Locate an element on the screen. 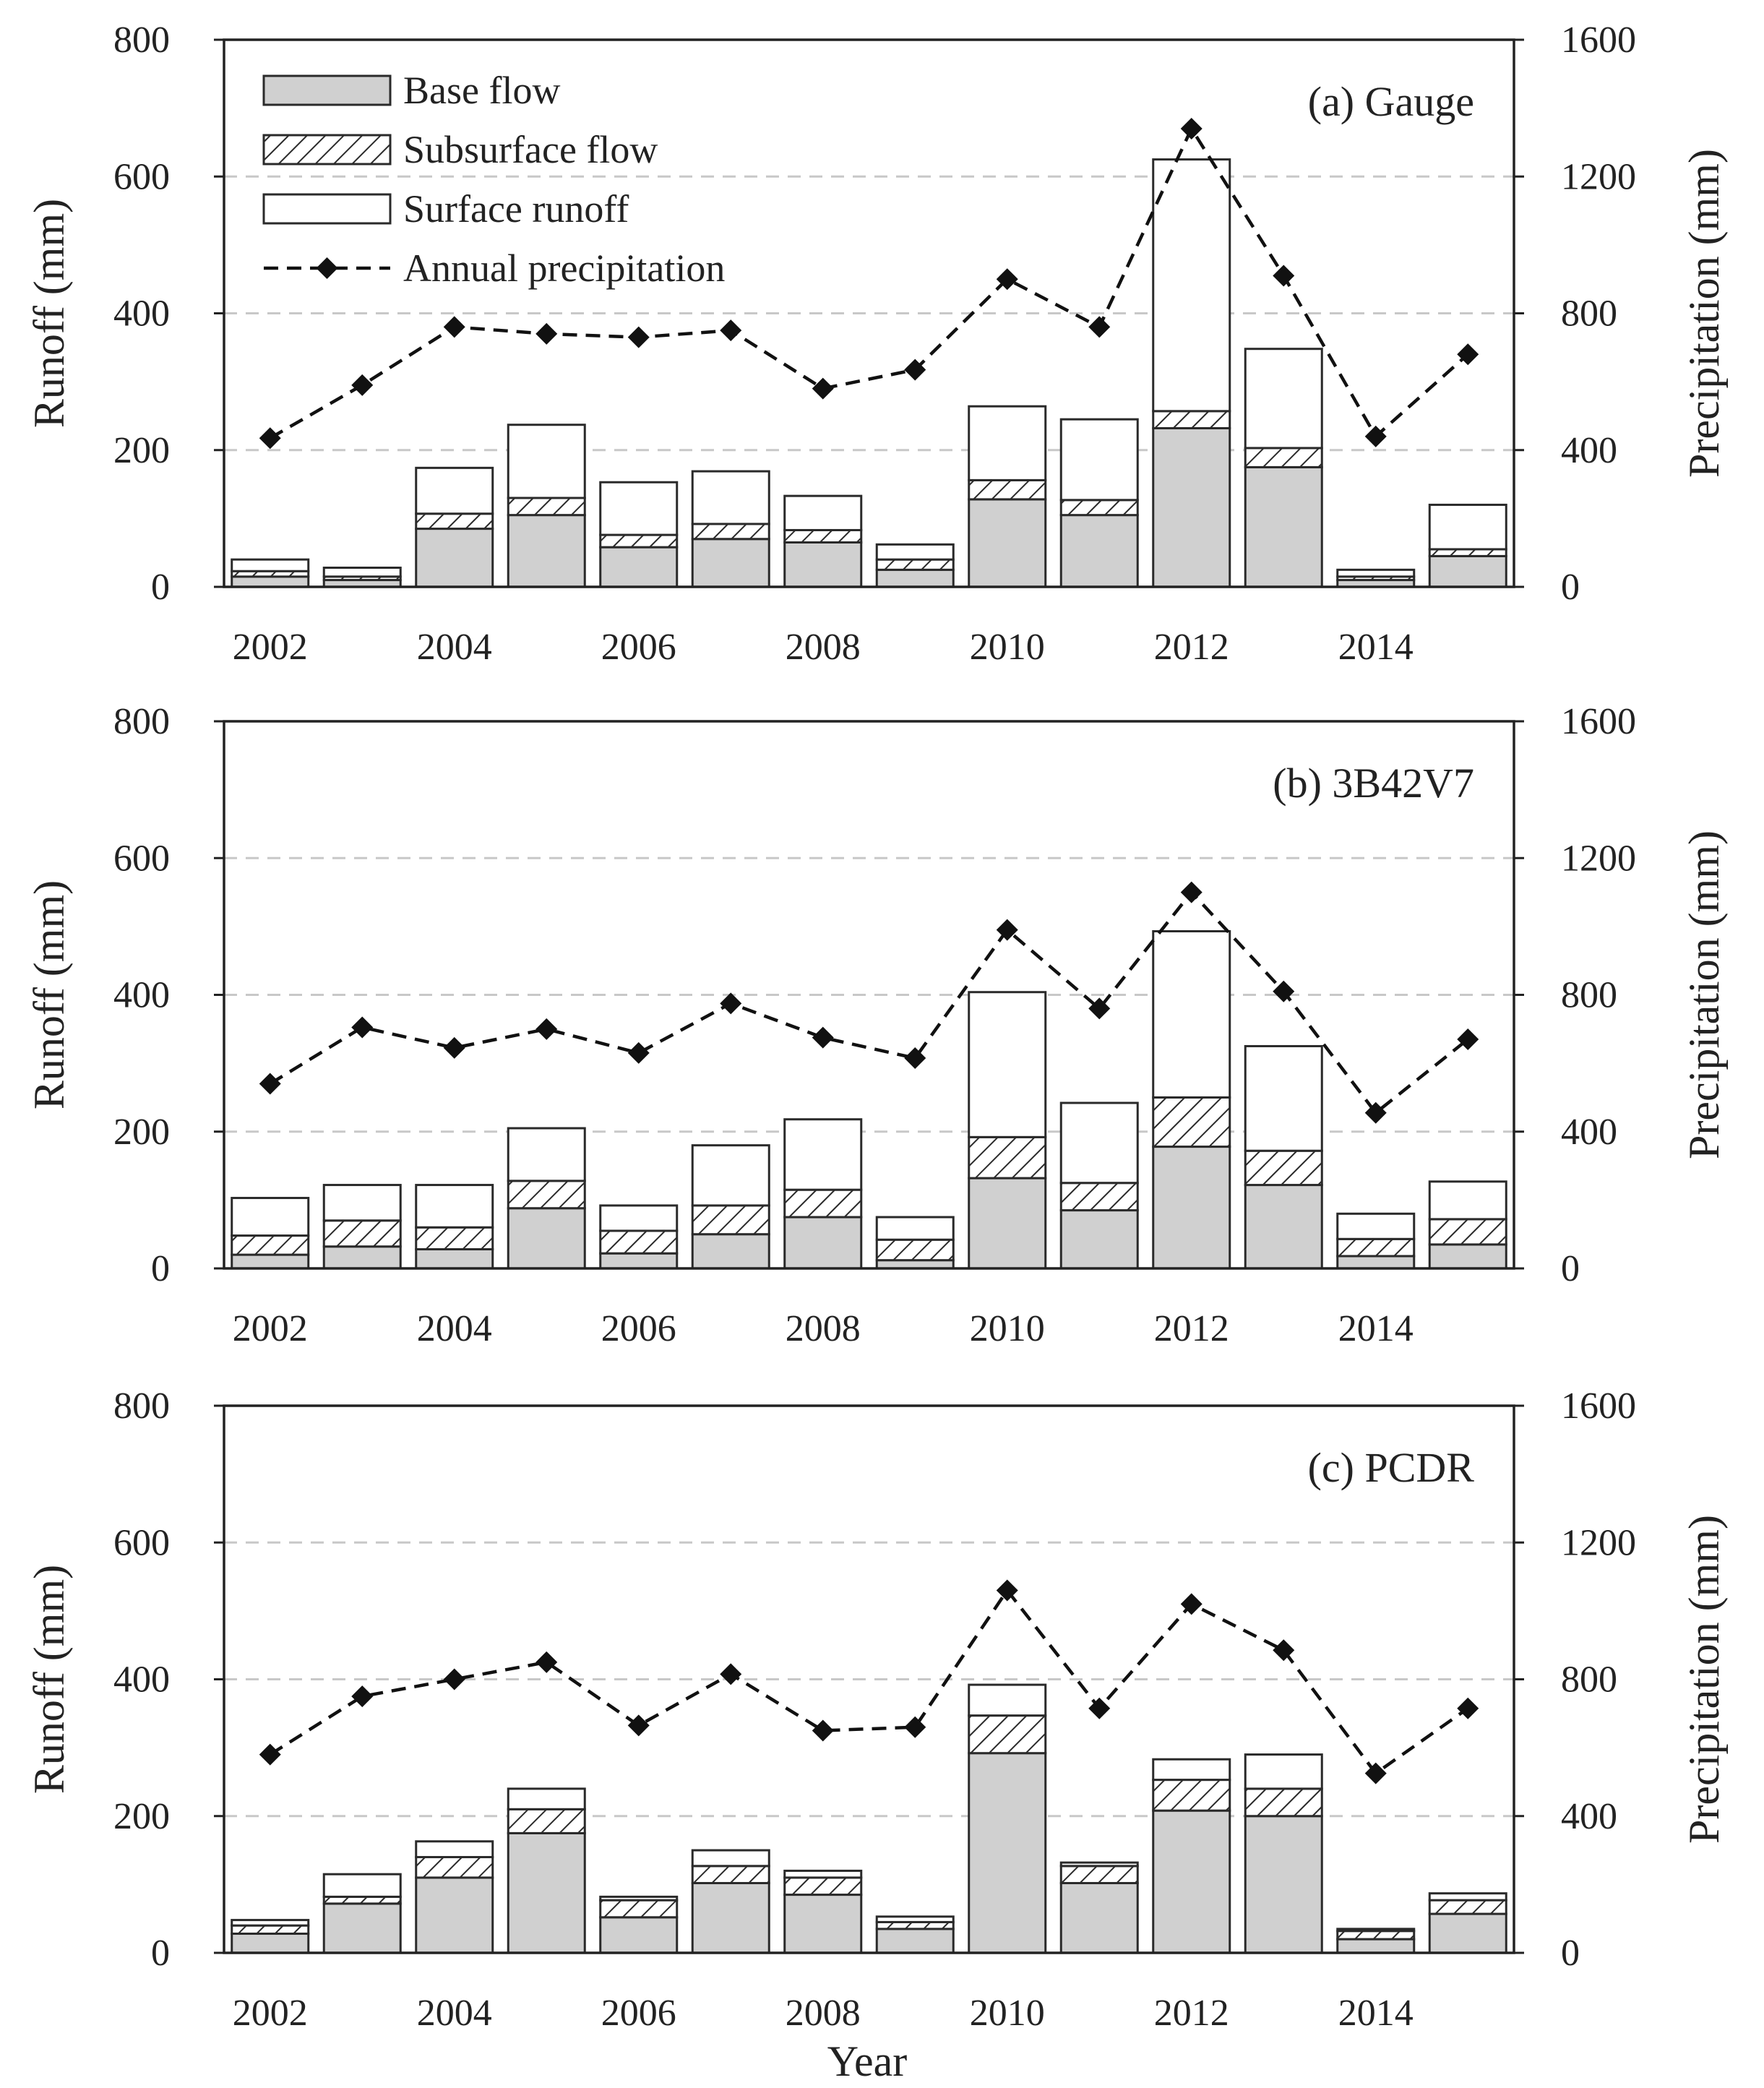 Image resolution: width=1764 pixels, height=2088 pixels. y2-axis-title: Precipitation (mm) is located at coordinates (1704, 994).